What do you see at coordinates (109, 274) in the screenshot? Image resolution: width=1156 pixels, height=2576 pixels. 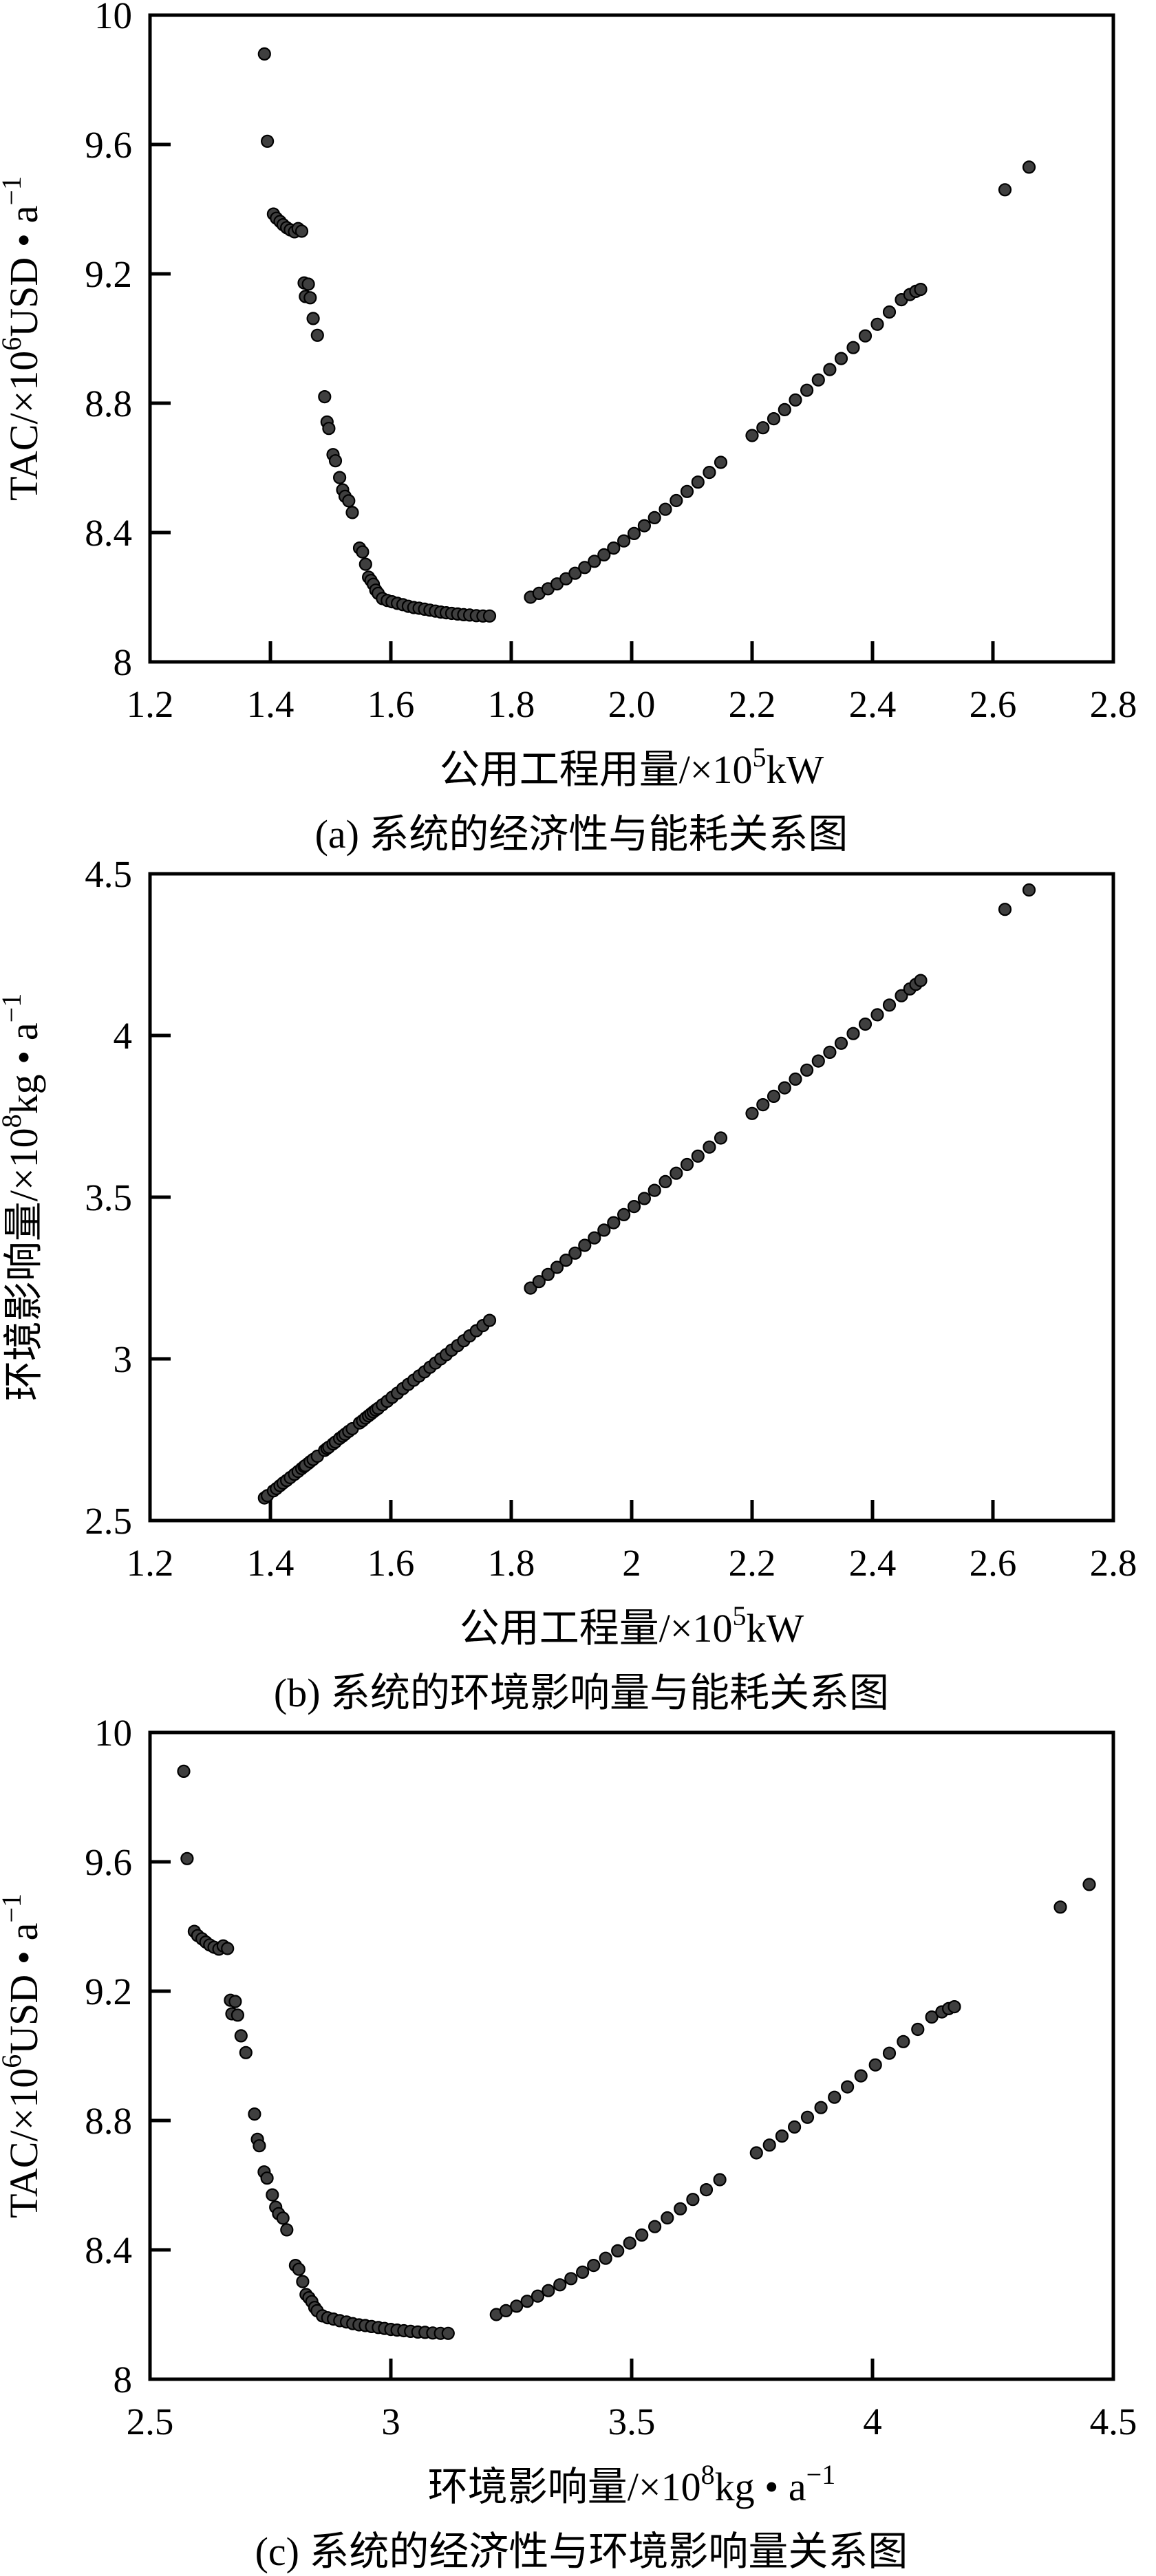 I see `y-tick-label: 9.2` at bounding box center [109, 274].